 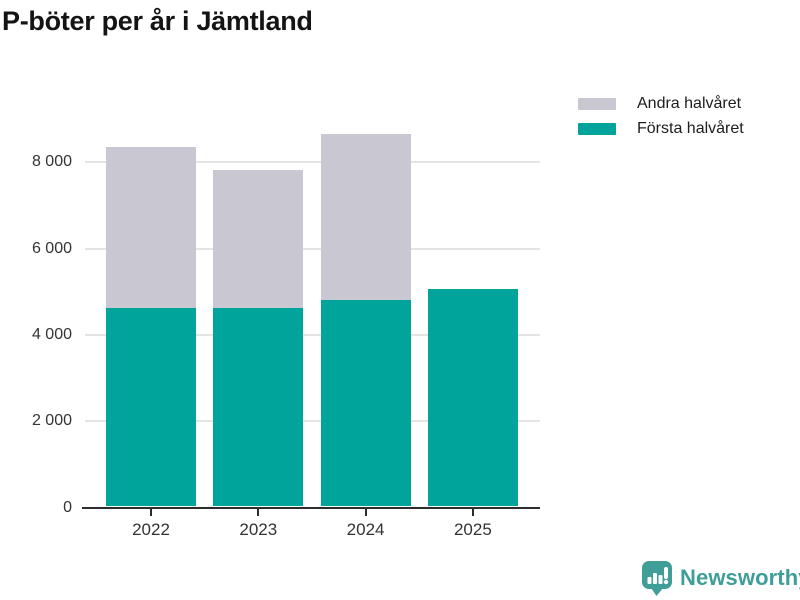 I want to click on x-axis-line, so click(x=311, y=507).